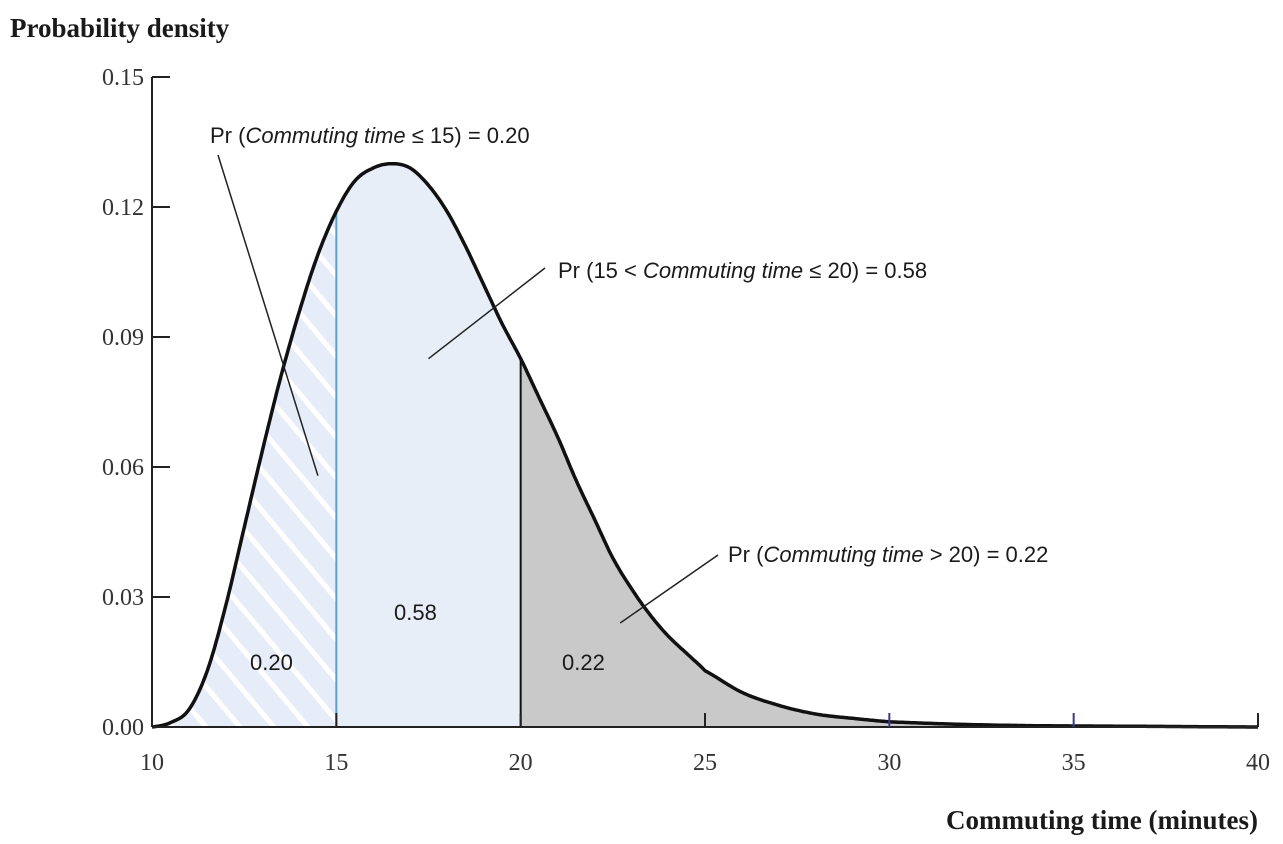 This screenshot has width=1283, height=844. I want to click on y-tick-label: 0.06, so click(123, 468).